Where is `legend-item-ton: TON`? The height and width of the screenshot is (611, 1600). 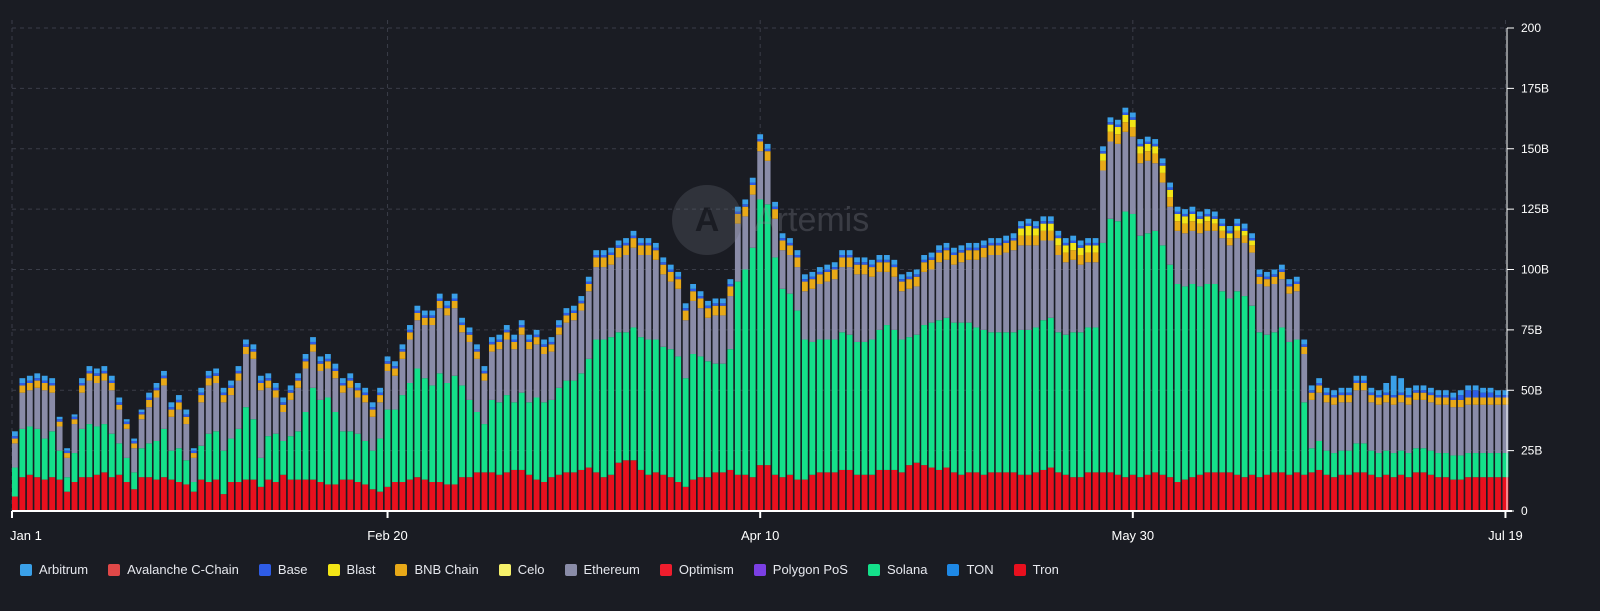 legend-item-ton: TON is located at coordinates (970, 569).